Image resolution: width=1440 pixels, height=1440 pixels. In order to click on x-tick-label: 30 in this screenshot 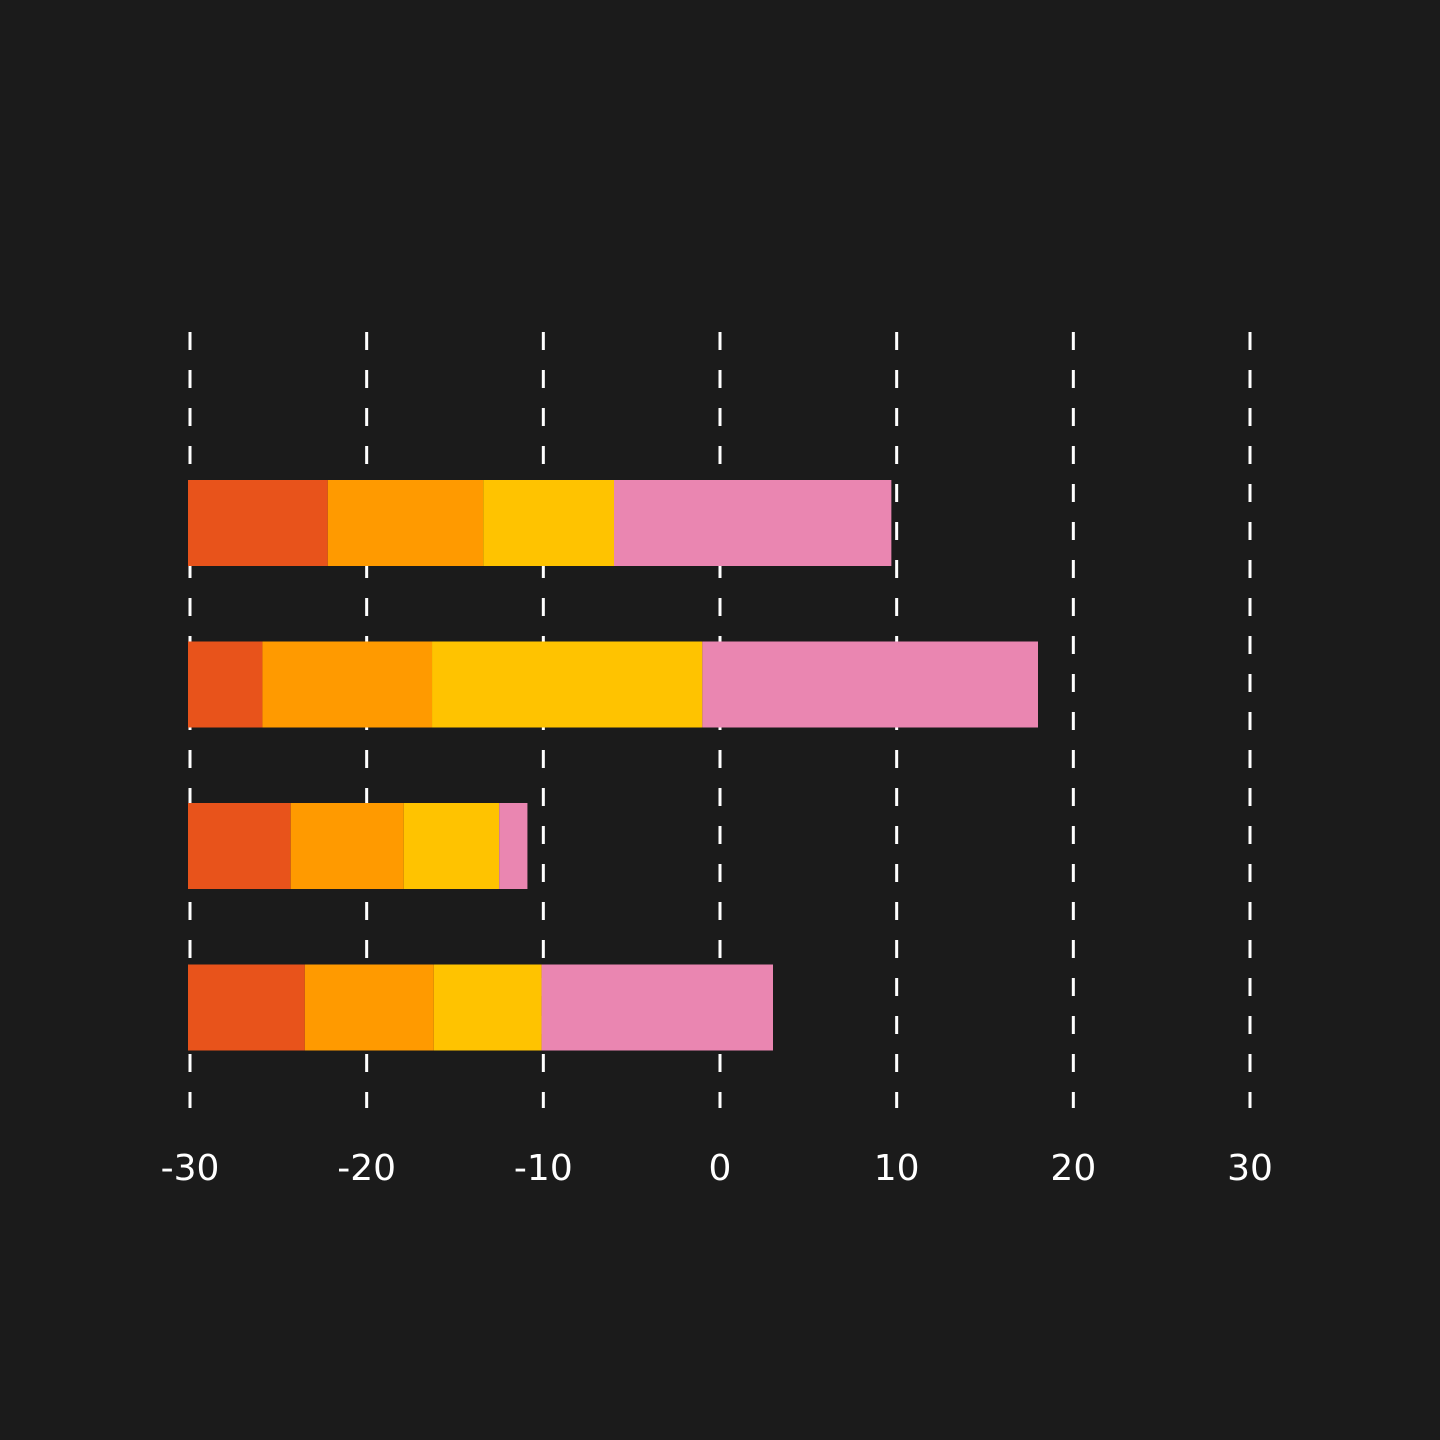, I will do `click(1250, 1168)`.